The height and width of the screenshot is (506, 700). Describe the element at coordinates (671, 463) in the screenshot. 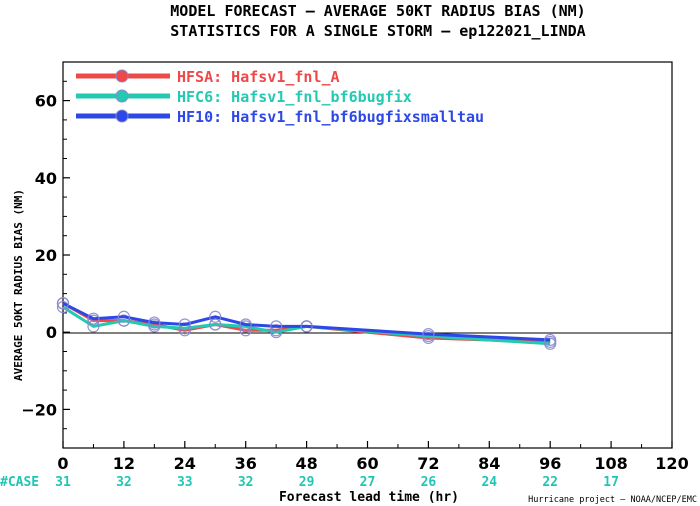

I see `x-tick-label: 120` at that location.